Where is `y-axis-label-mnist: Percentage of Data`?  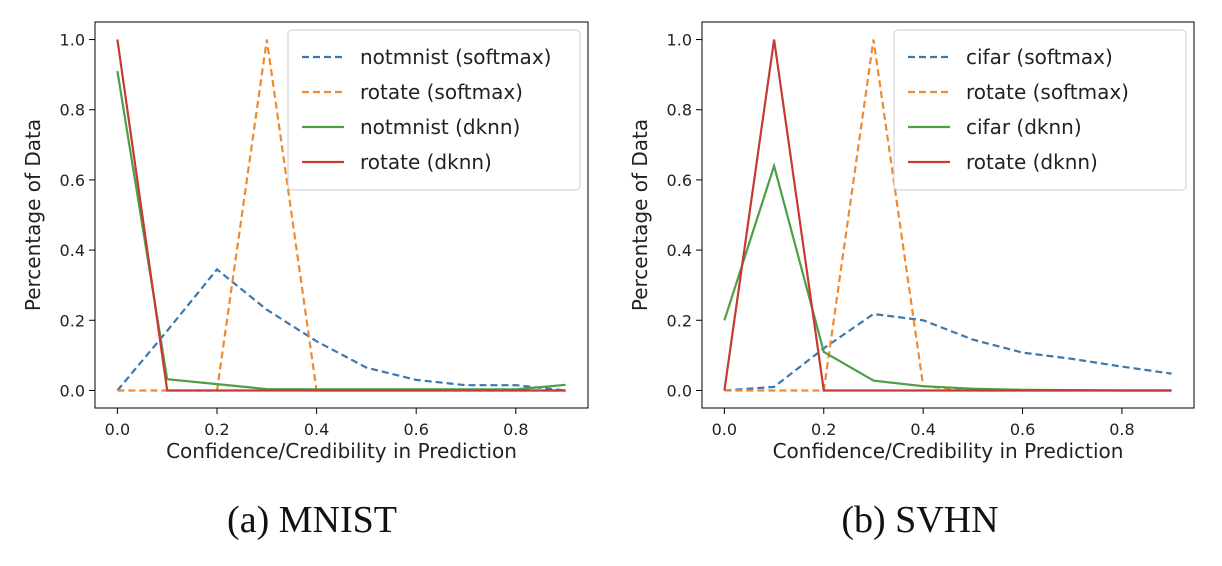 y-axis-label-mnist: Percentage of Data is located at coordinates (33, 215).